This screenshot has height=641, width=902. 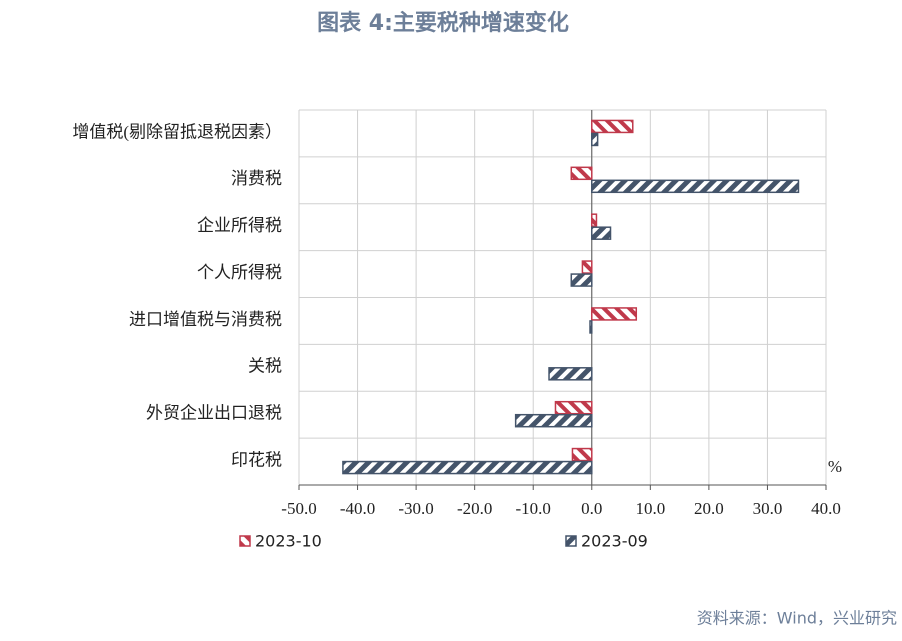 What do you see at coordinates (650, 508) in the screenshot?
I see `x-tick-label: 10.0` at bounding box center [650, 508].